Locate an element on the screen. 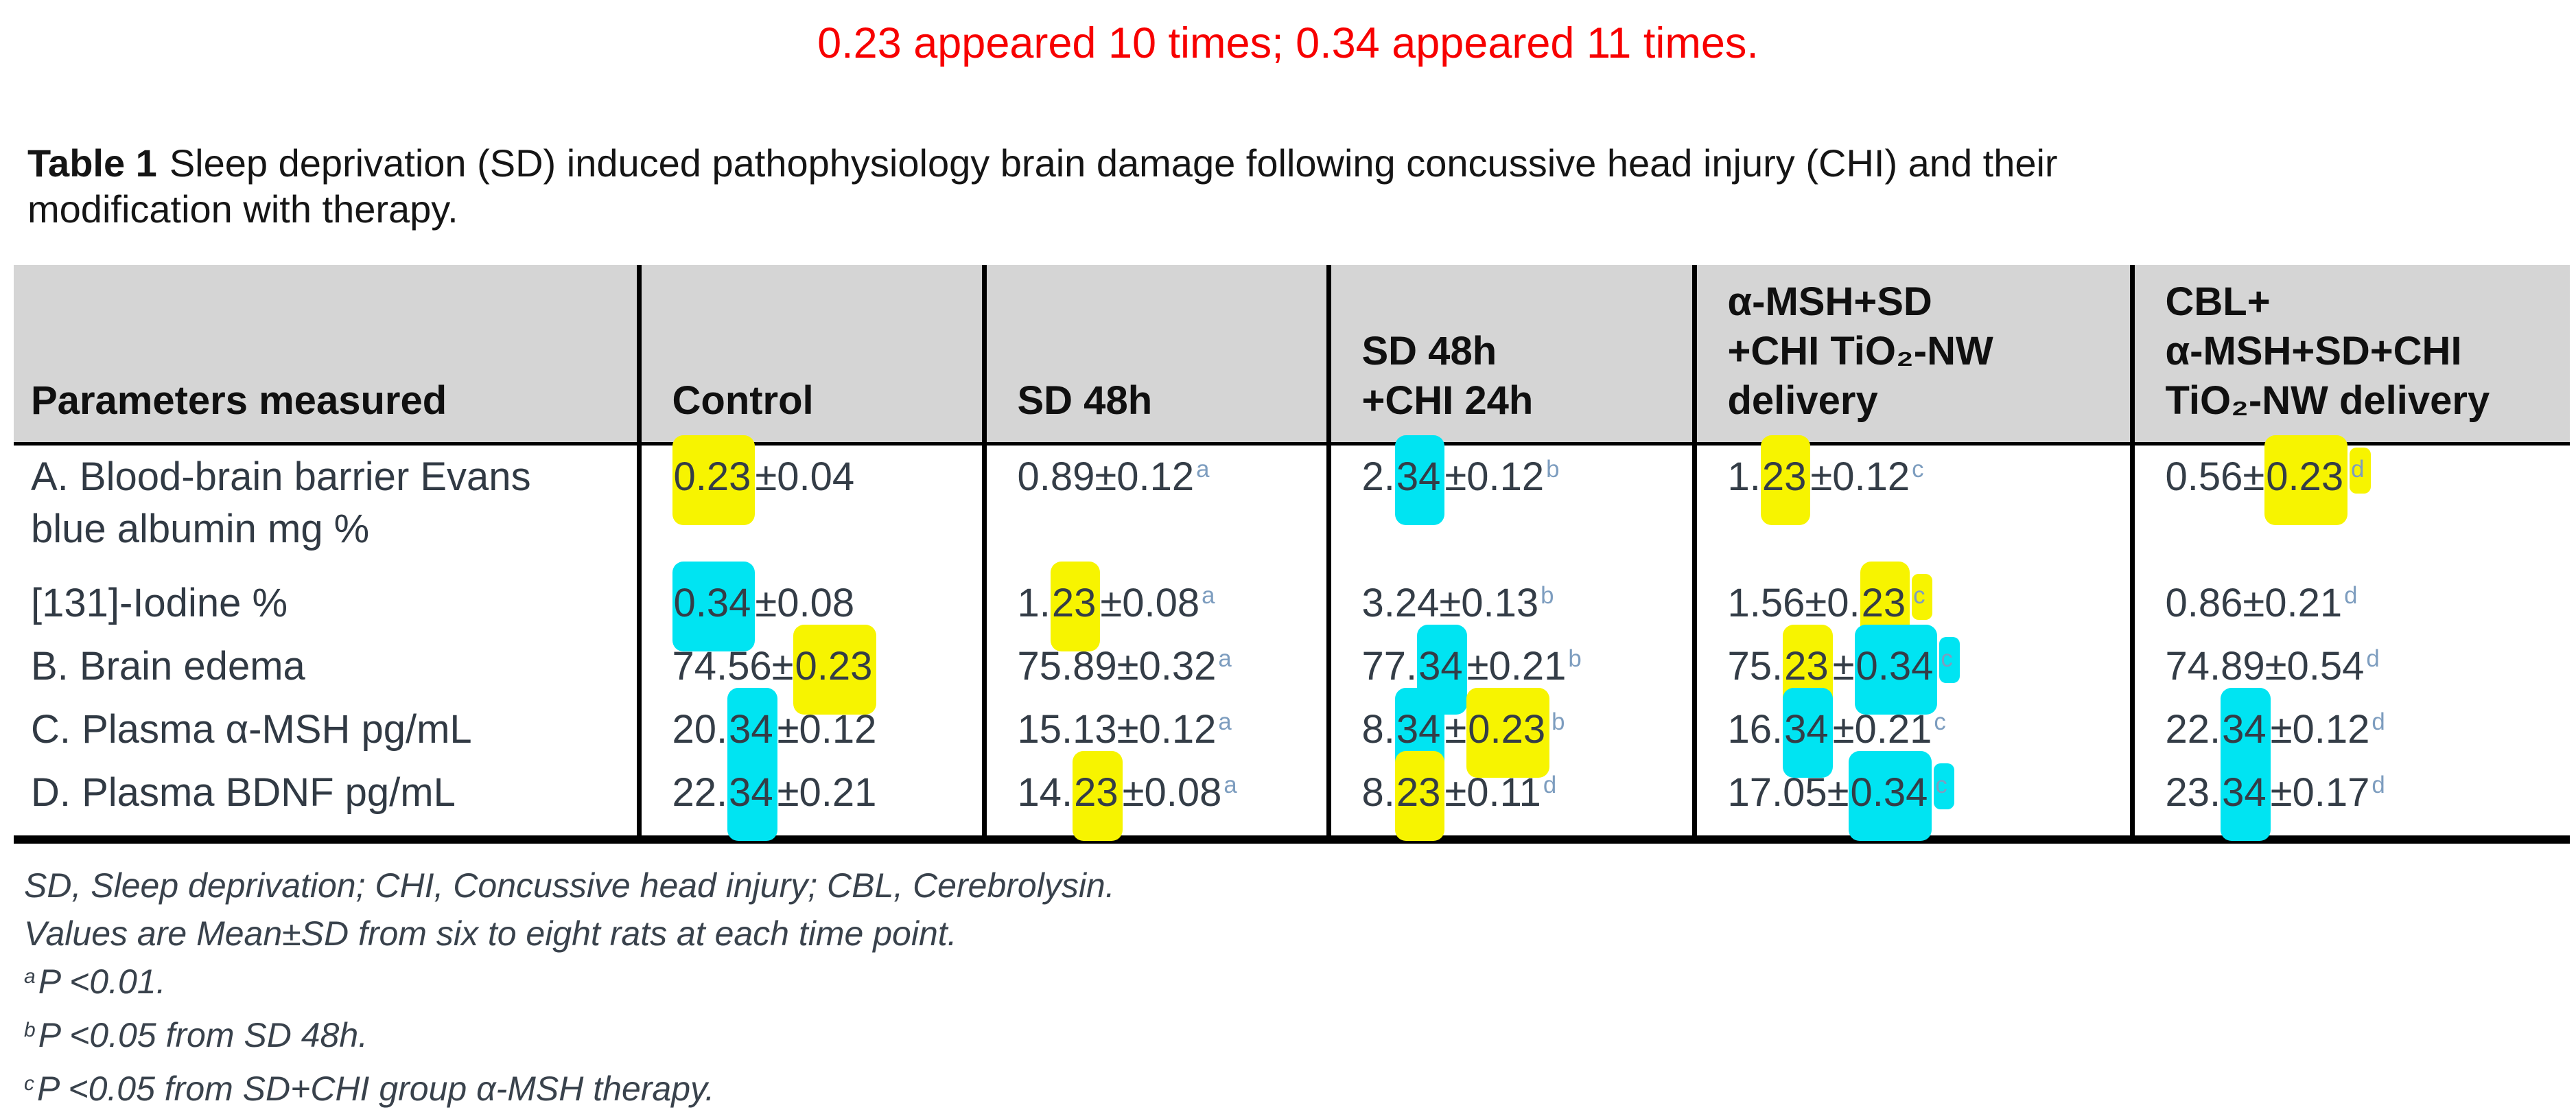 The image size is (2576, 1110). row-label-line: D. Plasma BDNF pg/mL is located at coordinates (243, 792).